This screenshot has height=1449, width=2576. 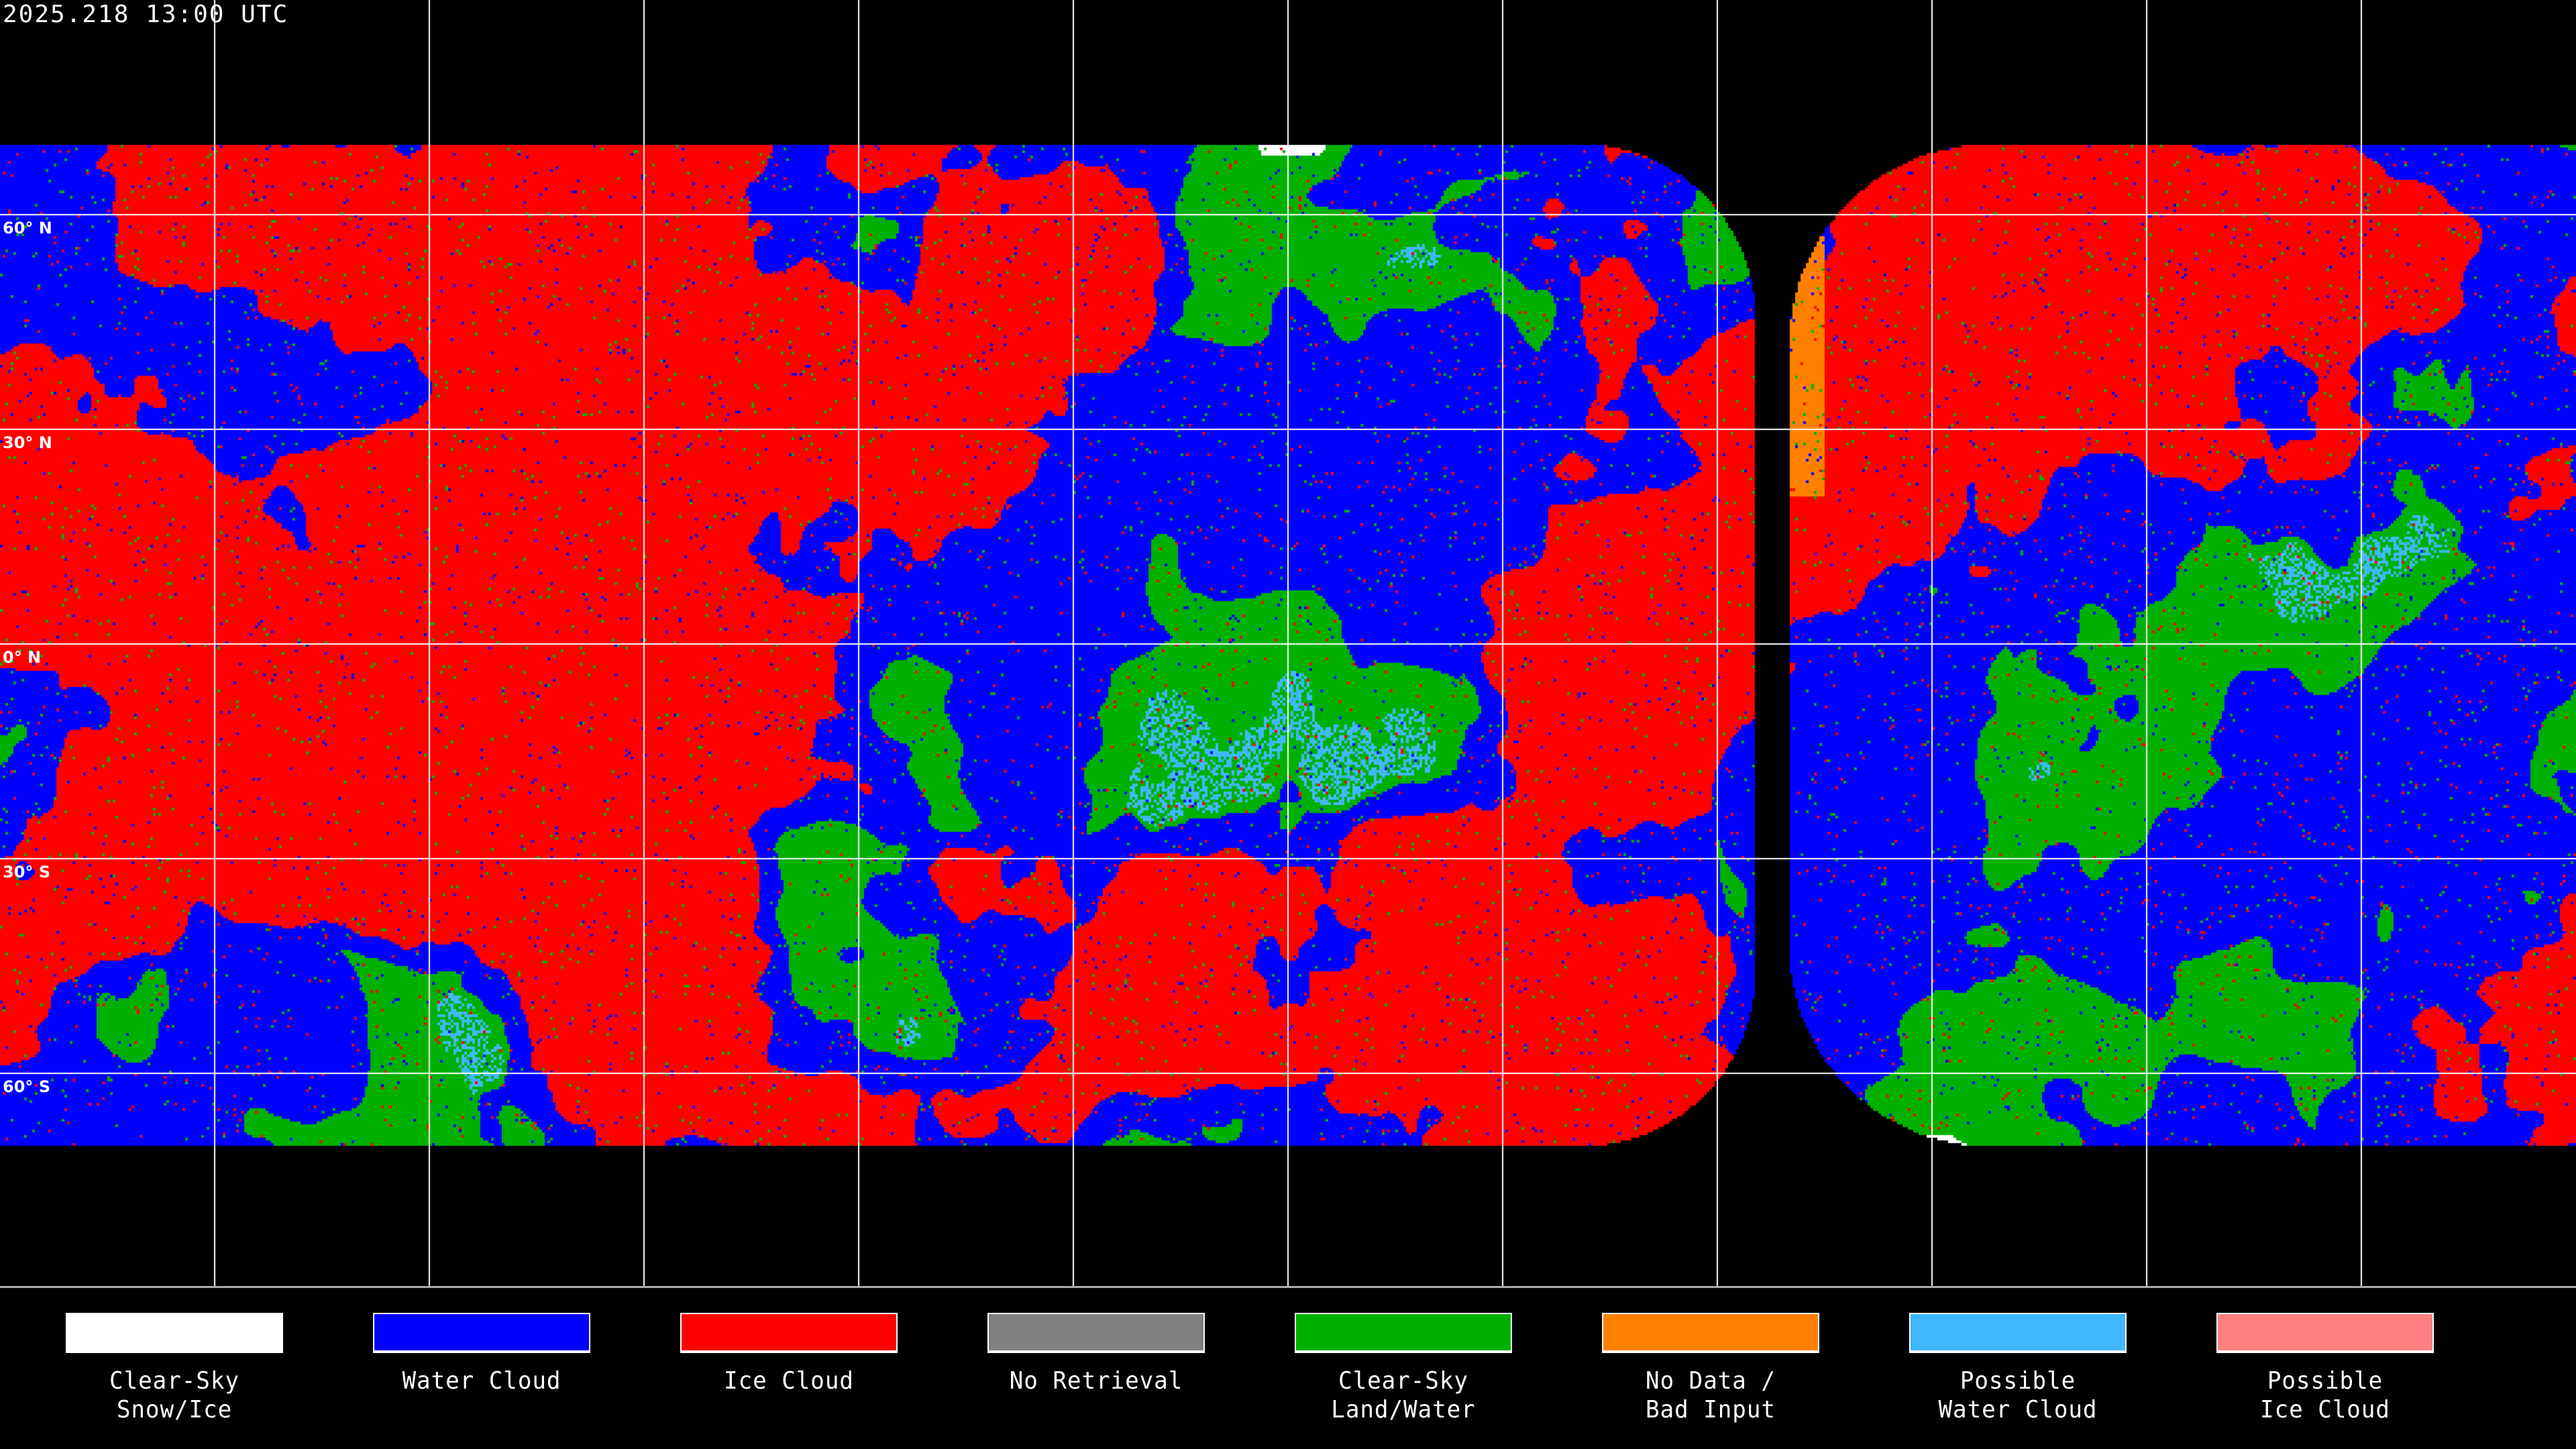 What do you see at coordinates (27, 872) in the screenshot?
I see `lat-label-30s: 30° S` at bounding box center [27, 872].